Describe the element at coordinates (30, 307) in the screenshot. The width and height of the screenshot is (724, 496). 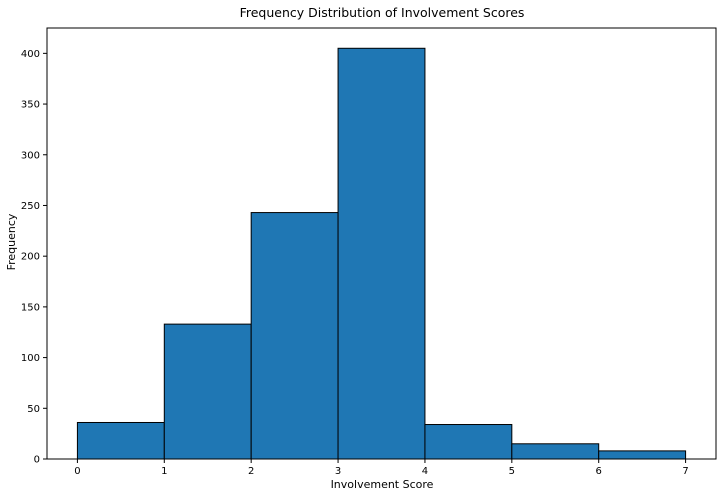
I see `y-tick-label-3: 150` at that location.